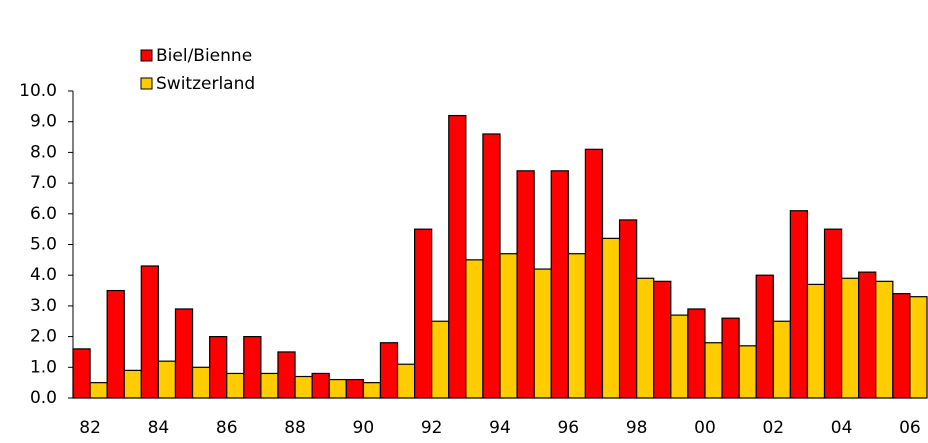 The image size is (928, 443). Describe the element at coordinates (705, 428) in the screenshot. I see `x-tick-label: 00` at that location.